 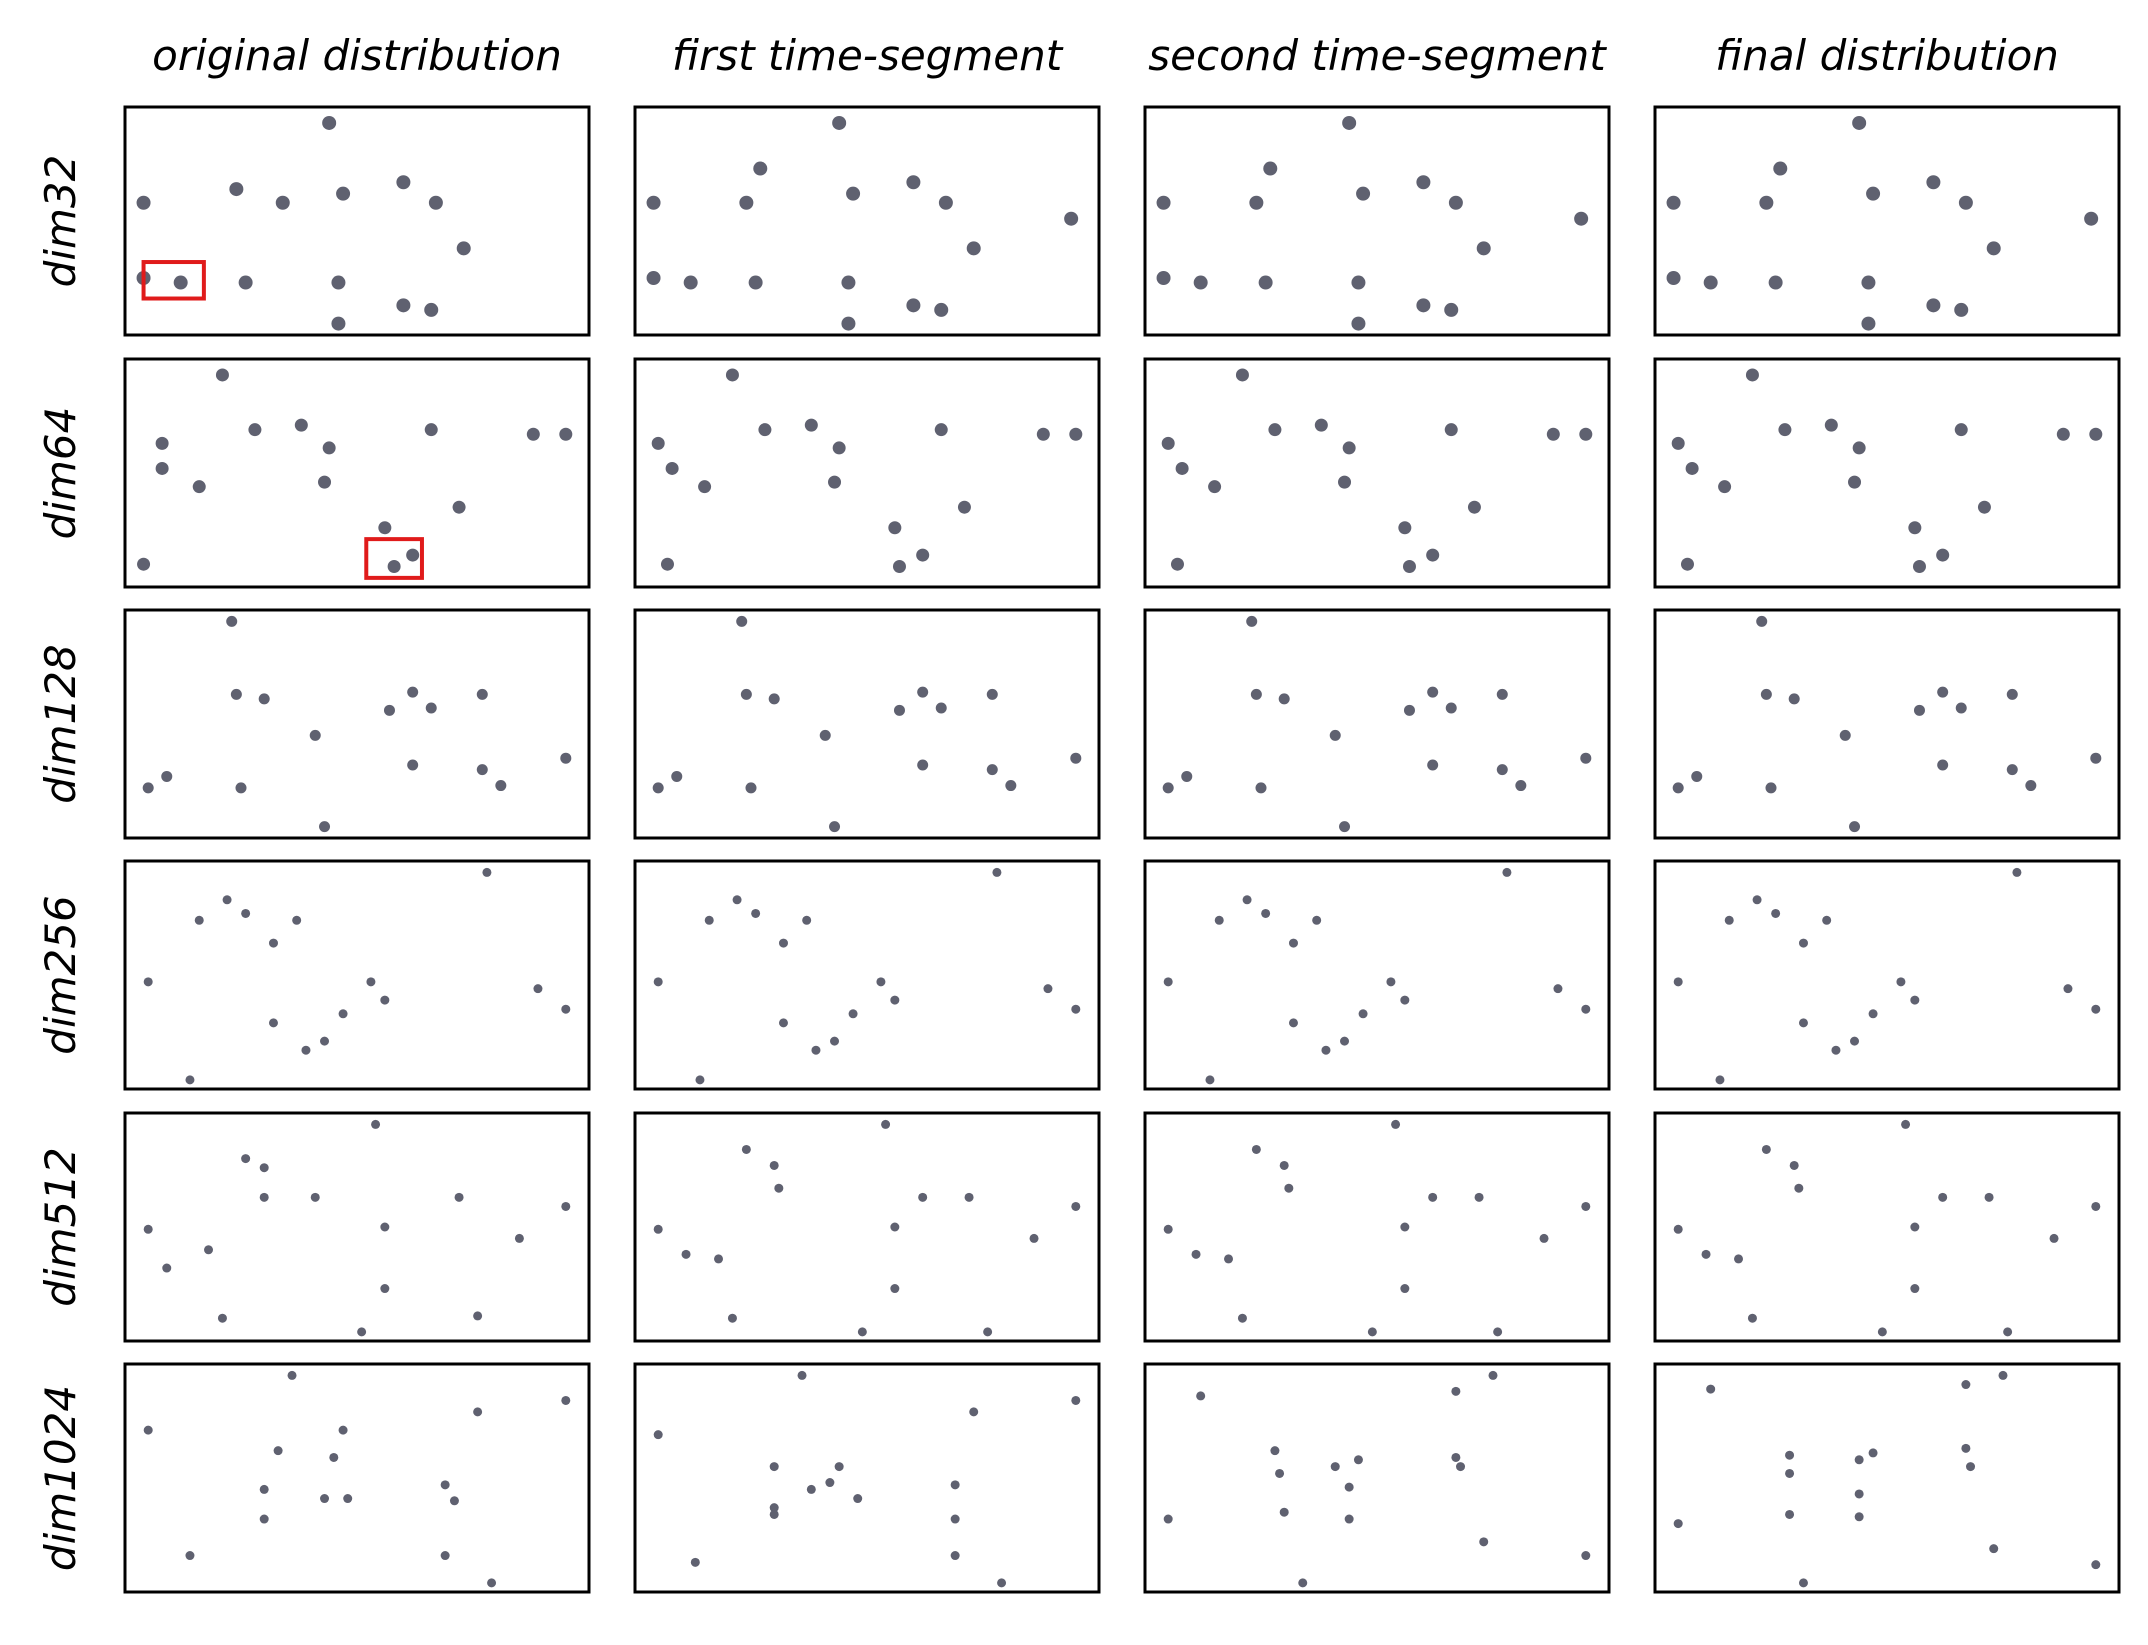 I want to click on column-title: final distribution, so click(x=1887, y=55).